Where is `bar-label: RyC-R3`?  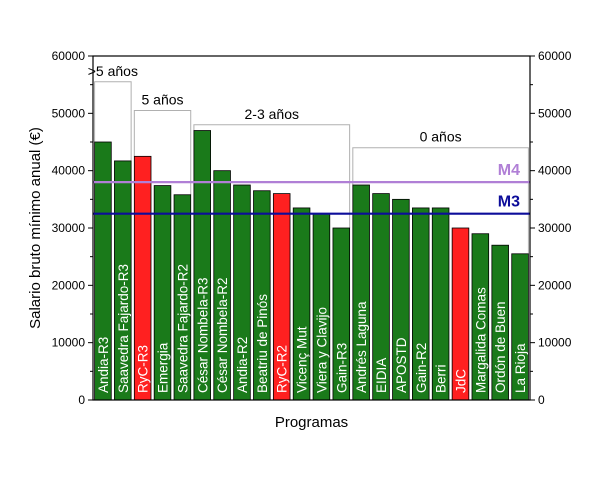
bar-label: RyC-R3 is located at coordinates (143, 369).